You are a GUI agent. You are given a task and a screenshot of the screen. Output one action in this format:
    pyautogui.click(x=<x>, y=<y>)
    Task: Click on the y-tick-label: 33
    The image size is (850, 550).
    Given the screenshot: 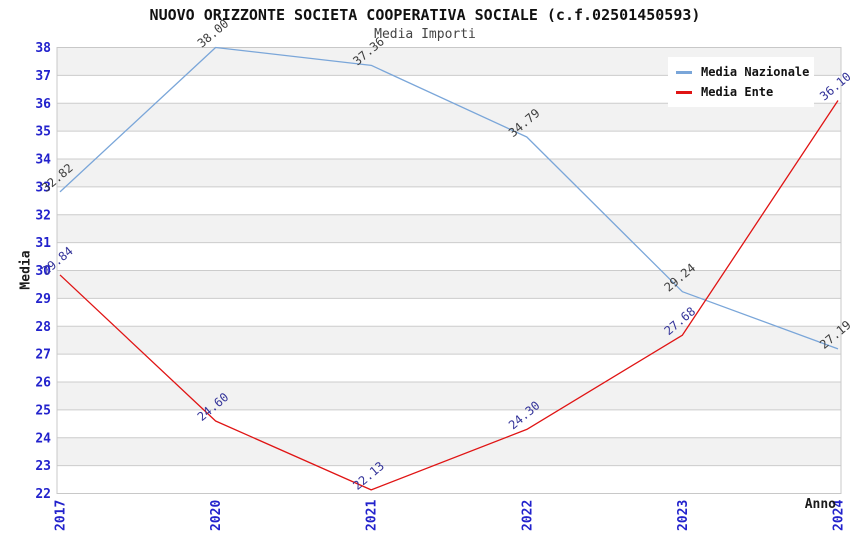 What is the action you would take?
    pyautogui.click(x=43, y=187)
    